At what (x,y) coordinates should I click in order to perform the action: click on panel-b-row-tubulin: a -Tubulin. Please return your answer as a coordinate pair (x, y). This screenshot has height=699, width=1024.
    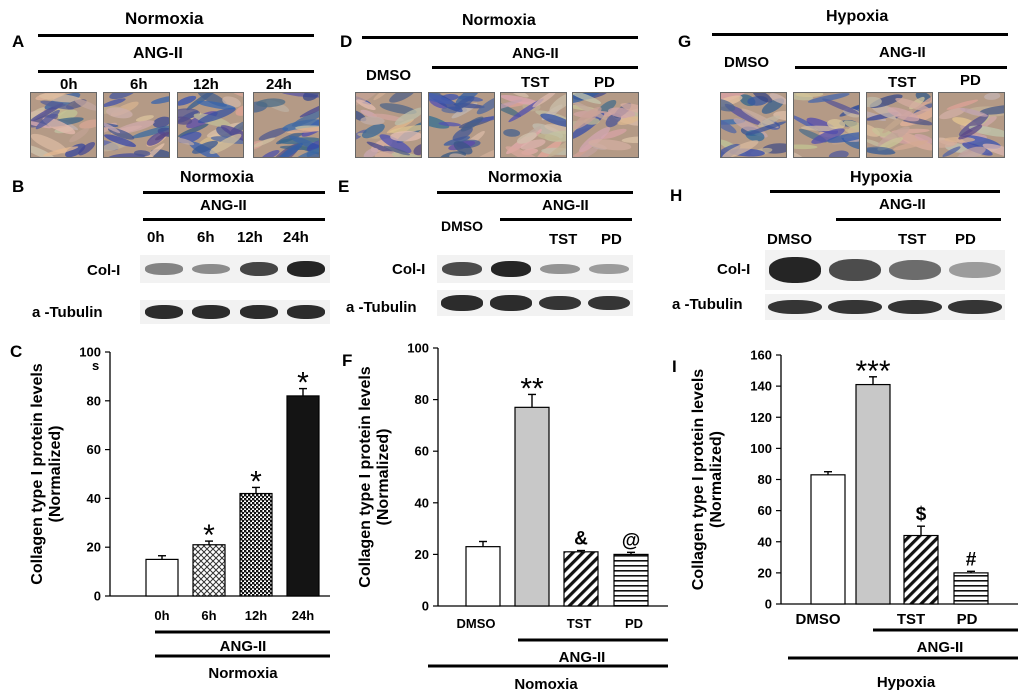
    Looking at the image, I should click on (67, 312).